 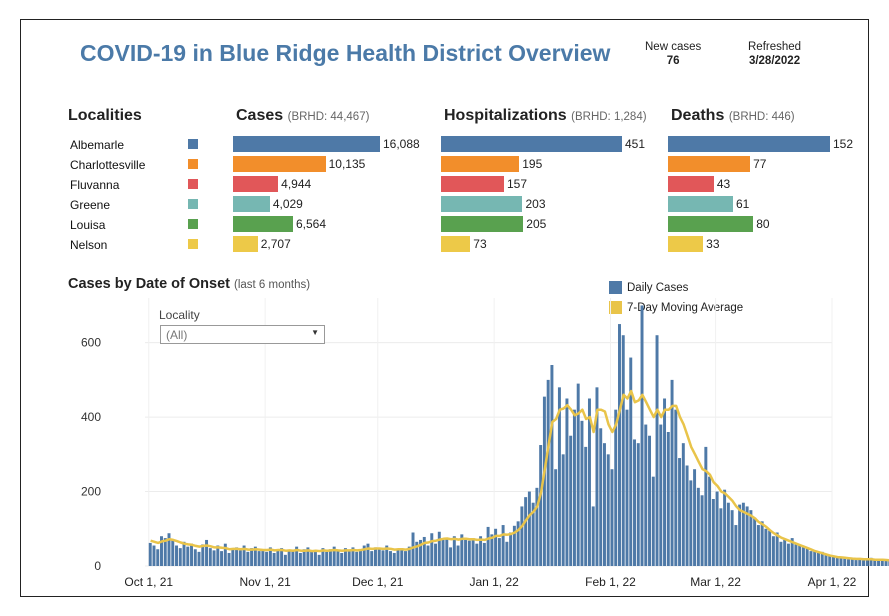 What do you see at coordinates (700, 204) in the screenshot?
I see `deaths-bar-greene` at bounding box center [700, 204].